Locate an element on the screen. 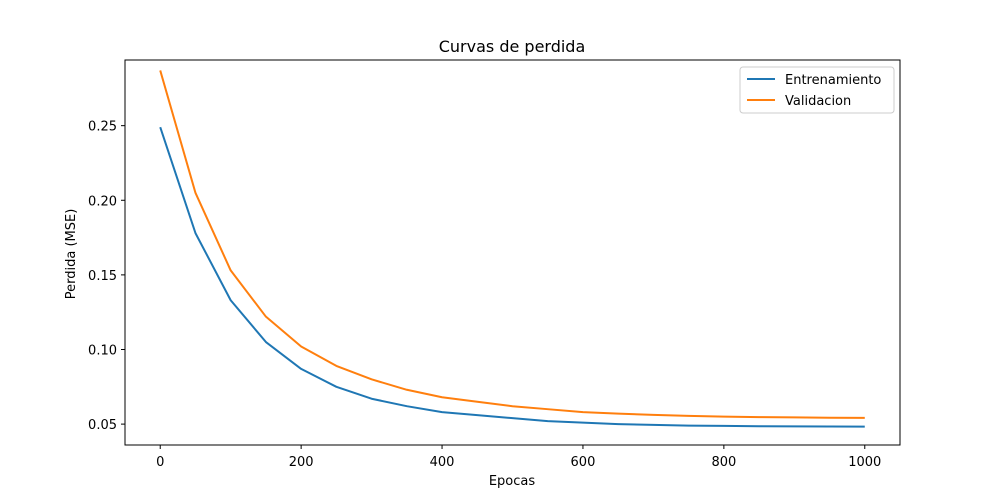 The image size is (1000, 500). x-tick-label: 1000 is located at coordinates (864, 462).